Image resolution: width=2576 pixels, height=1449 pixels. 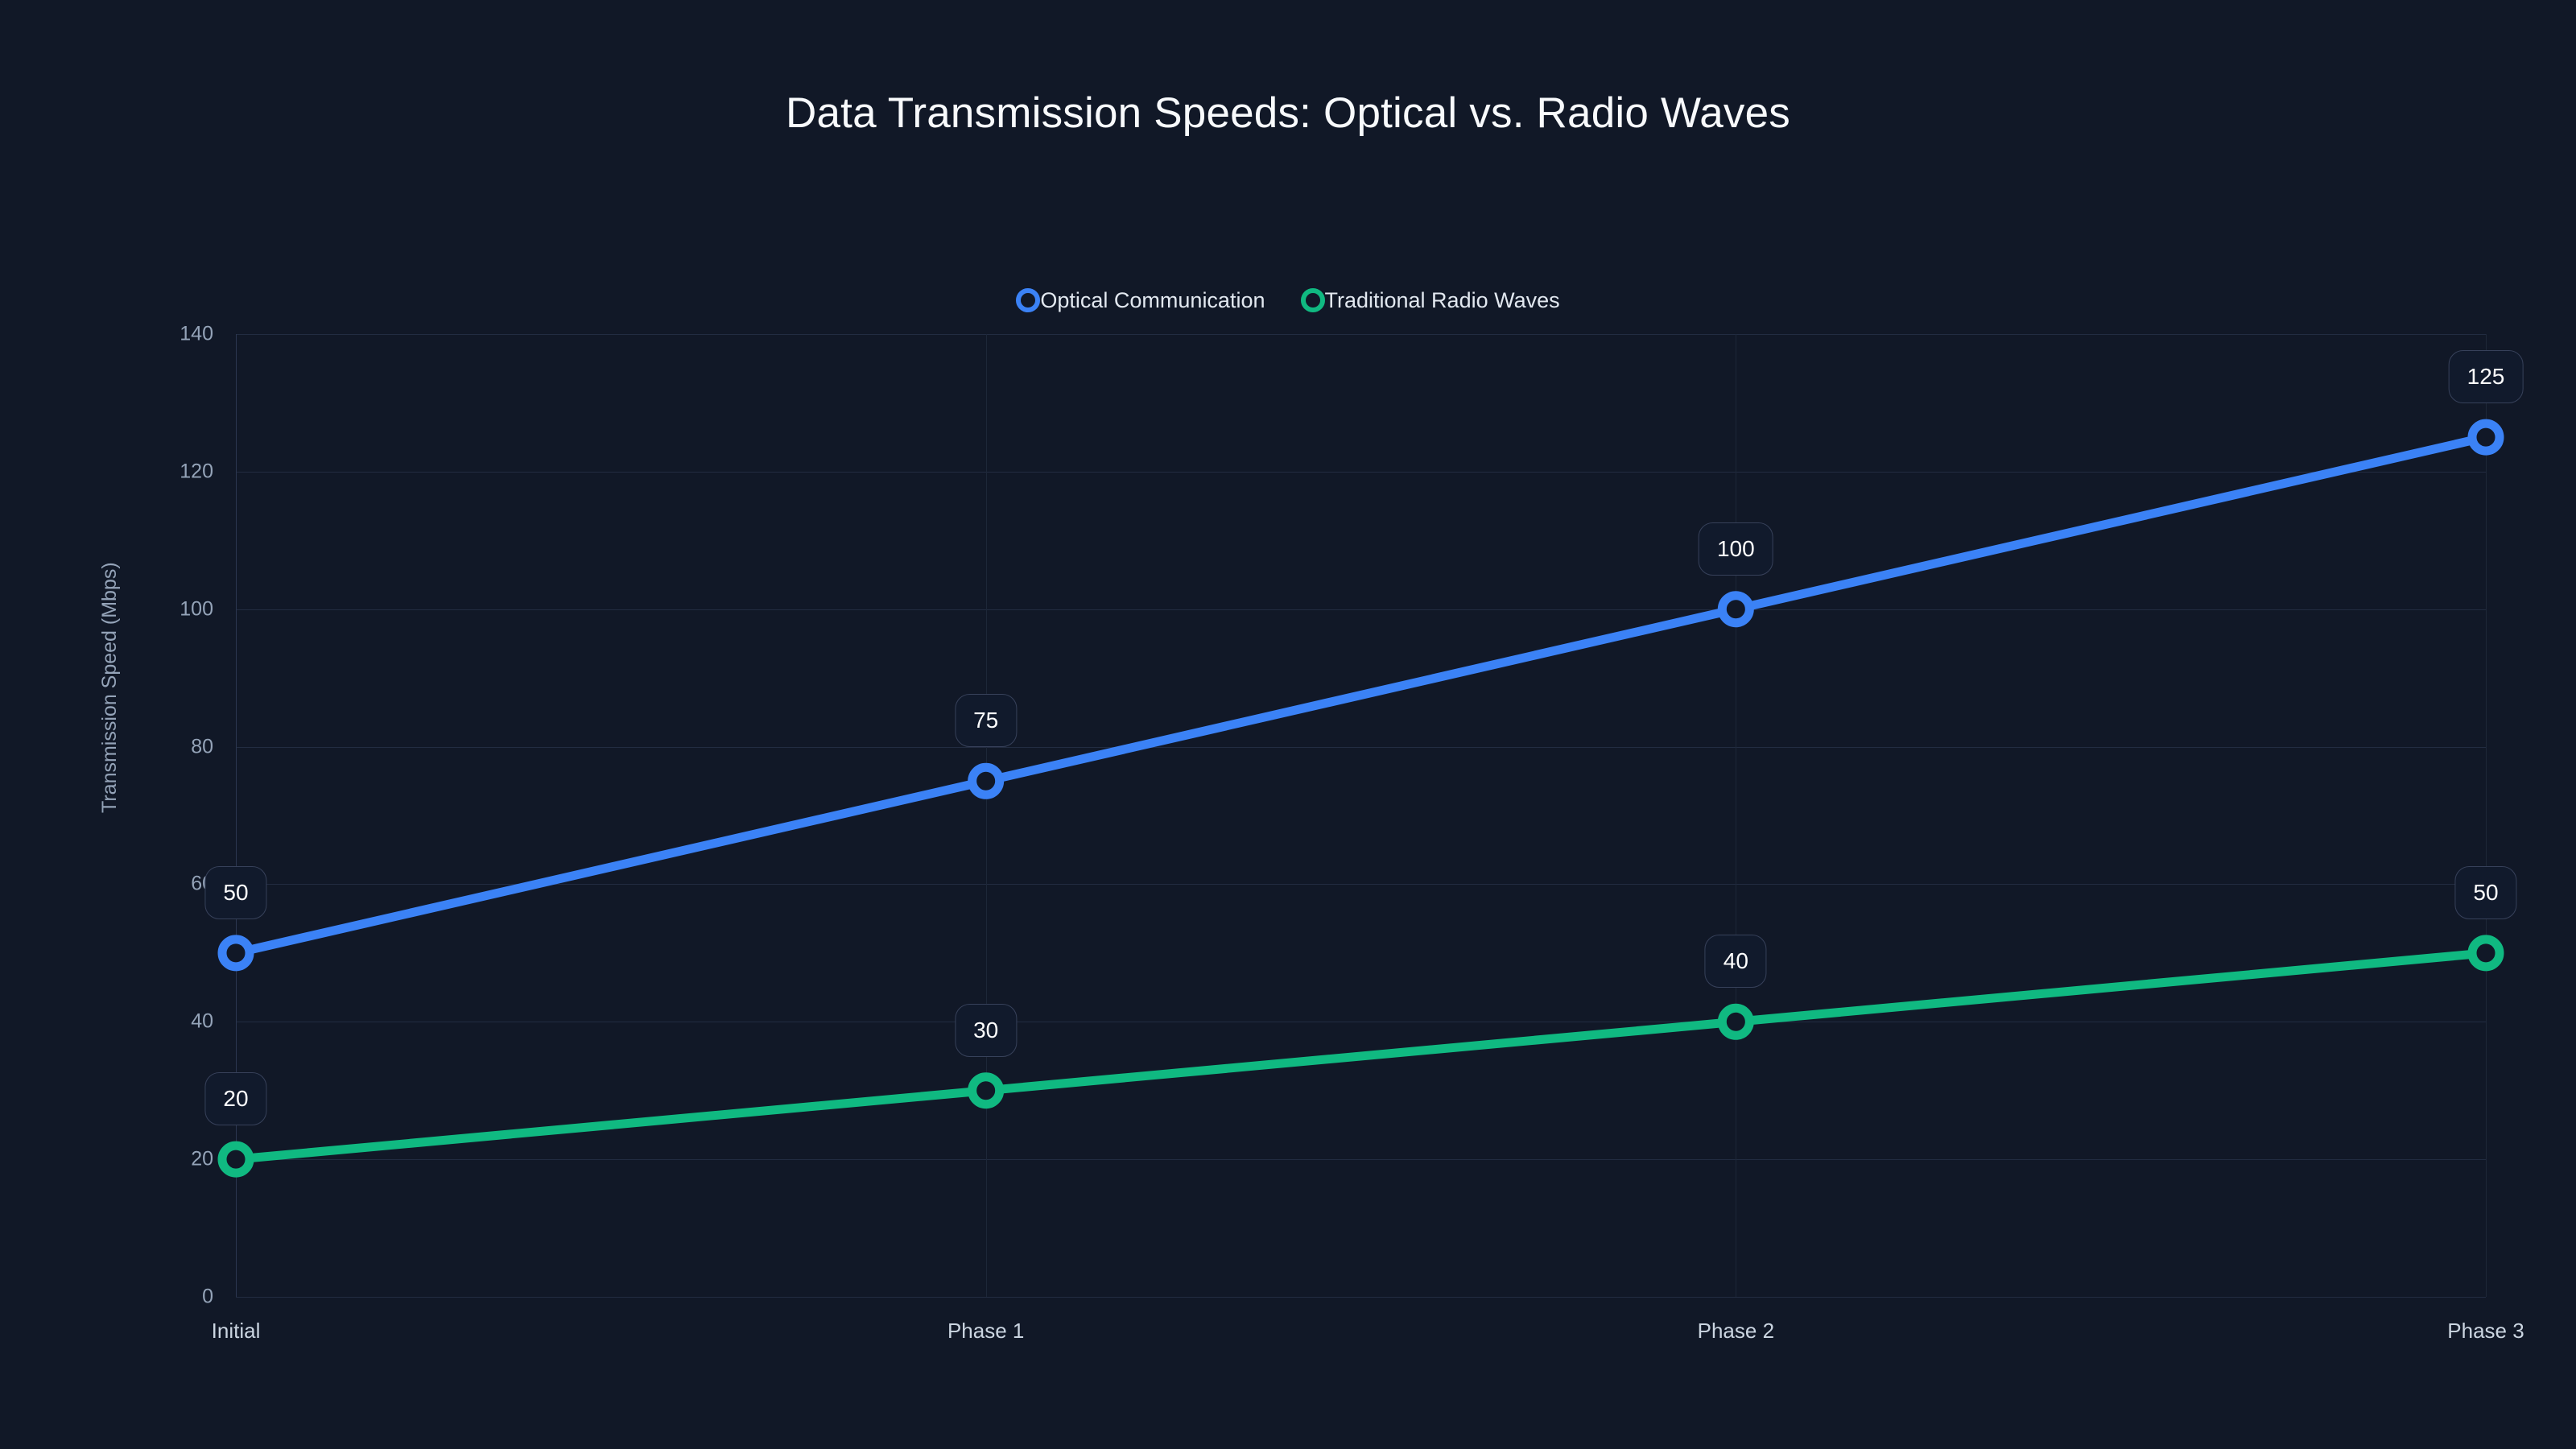 I want to click on data-point-value-label: 75, so click(x=986, y=721).